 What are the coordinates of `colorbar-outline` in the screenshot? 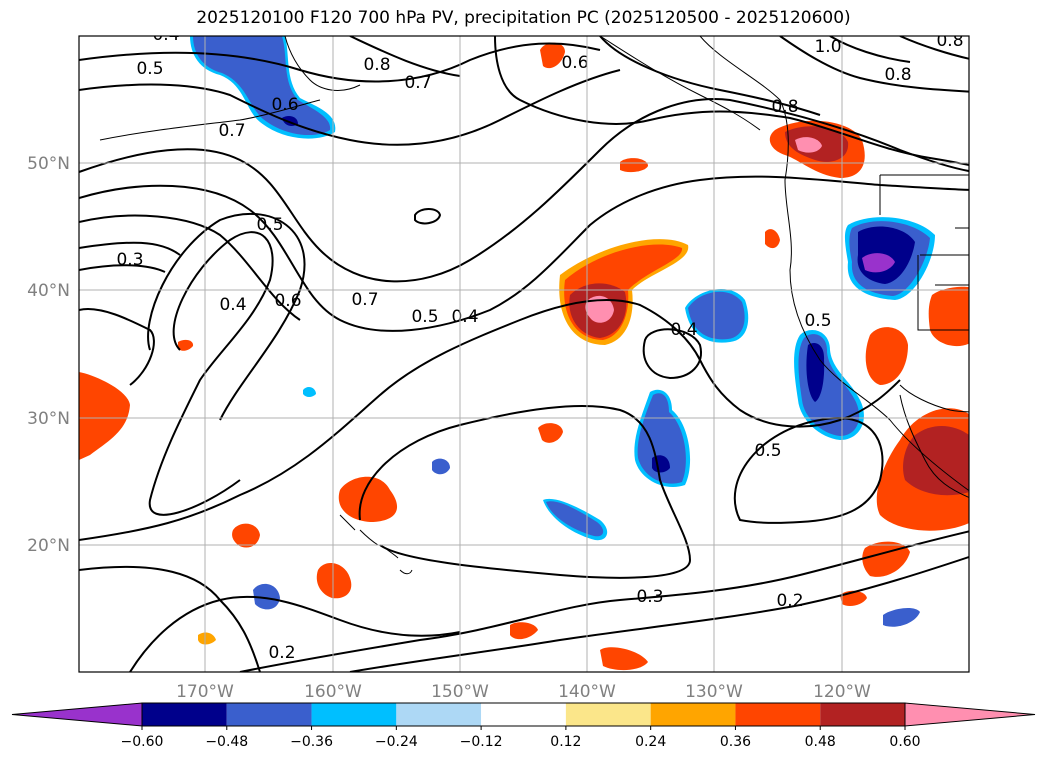 It's located at (523, 714).